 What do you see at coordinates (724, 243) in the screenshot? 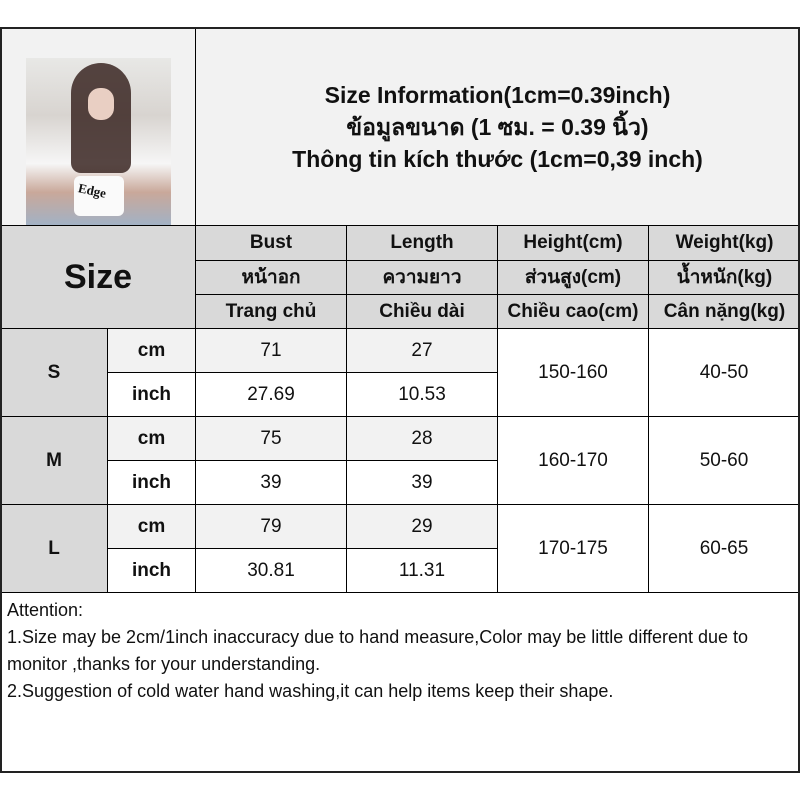
I see `column-header-en: Weight(kg)` at bounding box center [724, 243].